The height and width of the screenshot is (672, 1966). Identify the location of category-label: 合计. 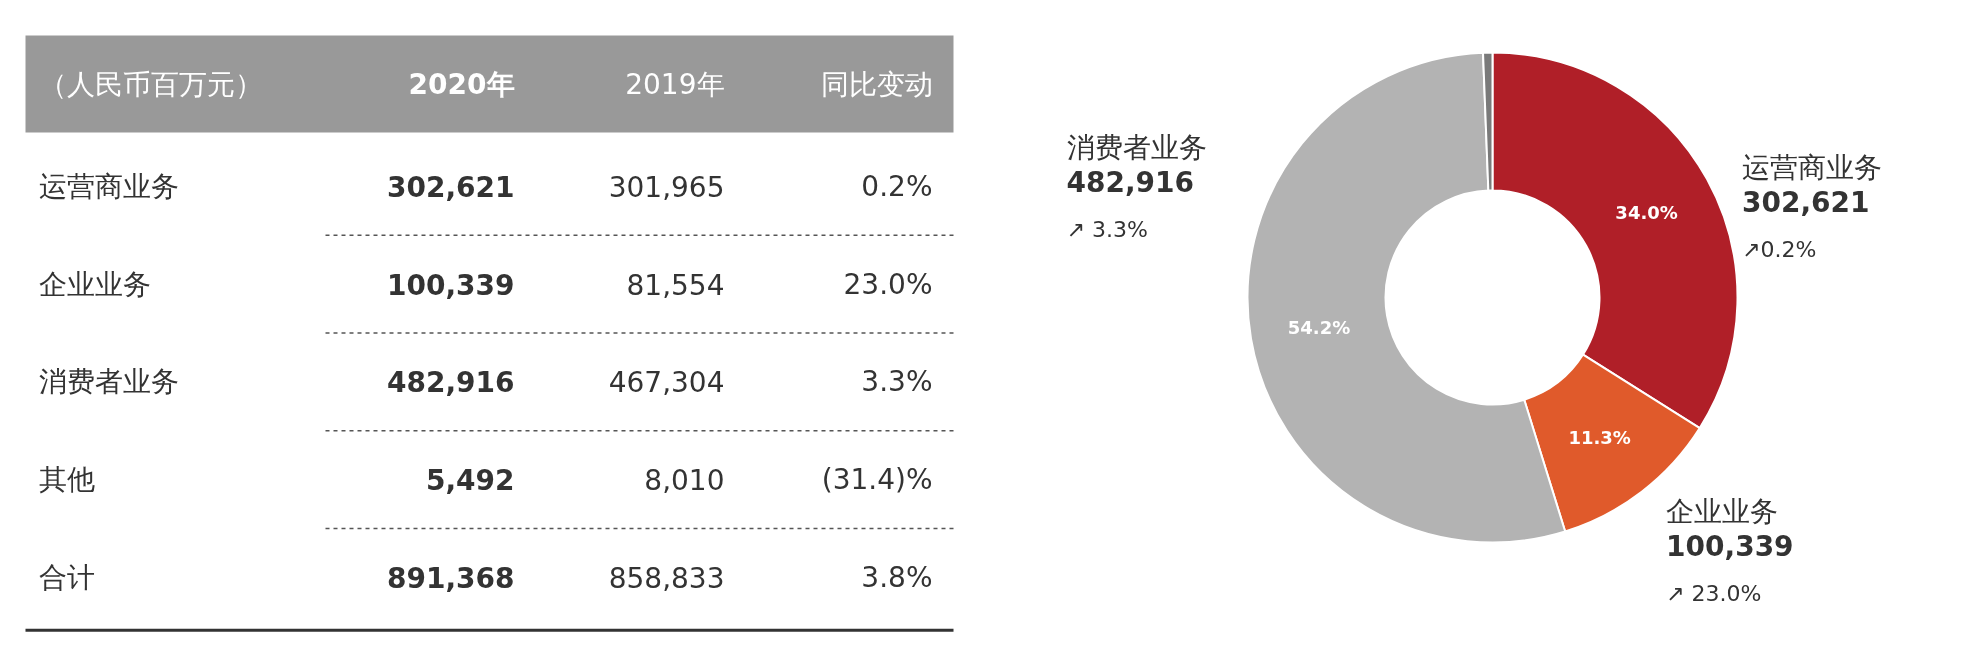
(66, 577).